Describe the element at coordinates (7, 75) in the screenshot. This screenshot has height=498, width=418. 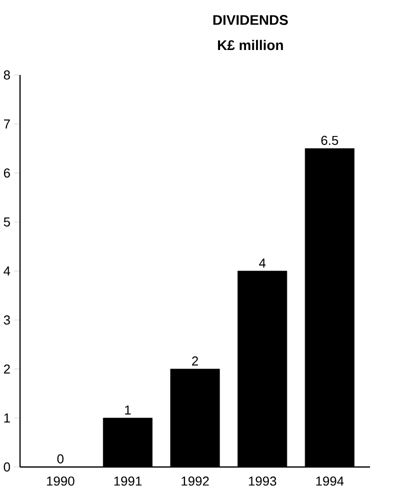
I see `y-tick-label: 8` at that location.